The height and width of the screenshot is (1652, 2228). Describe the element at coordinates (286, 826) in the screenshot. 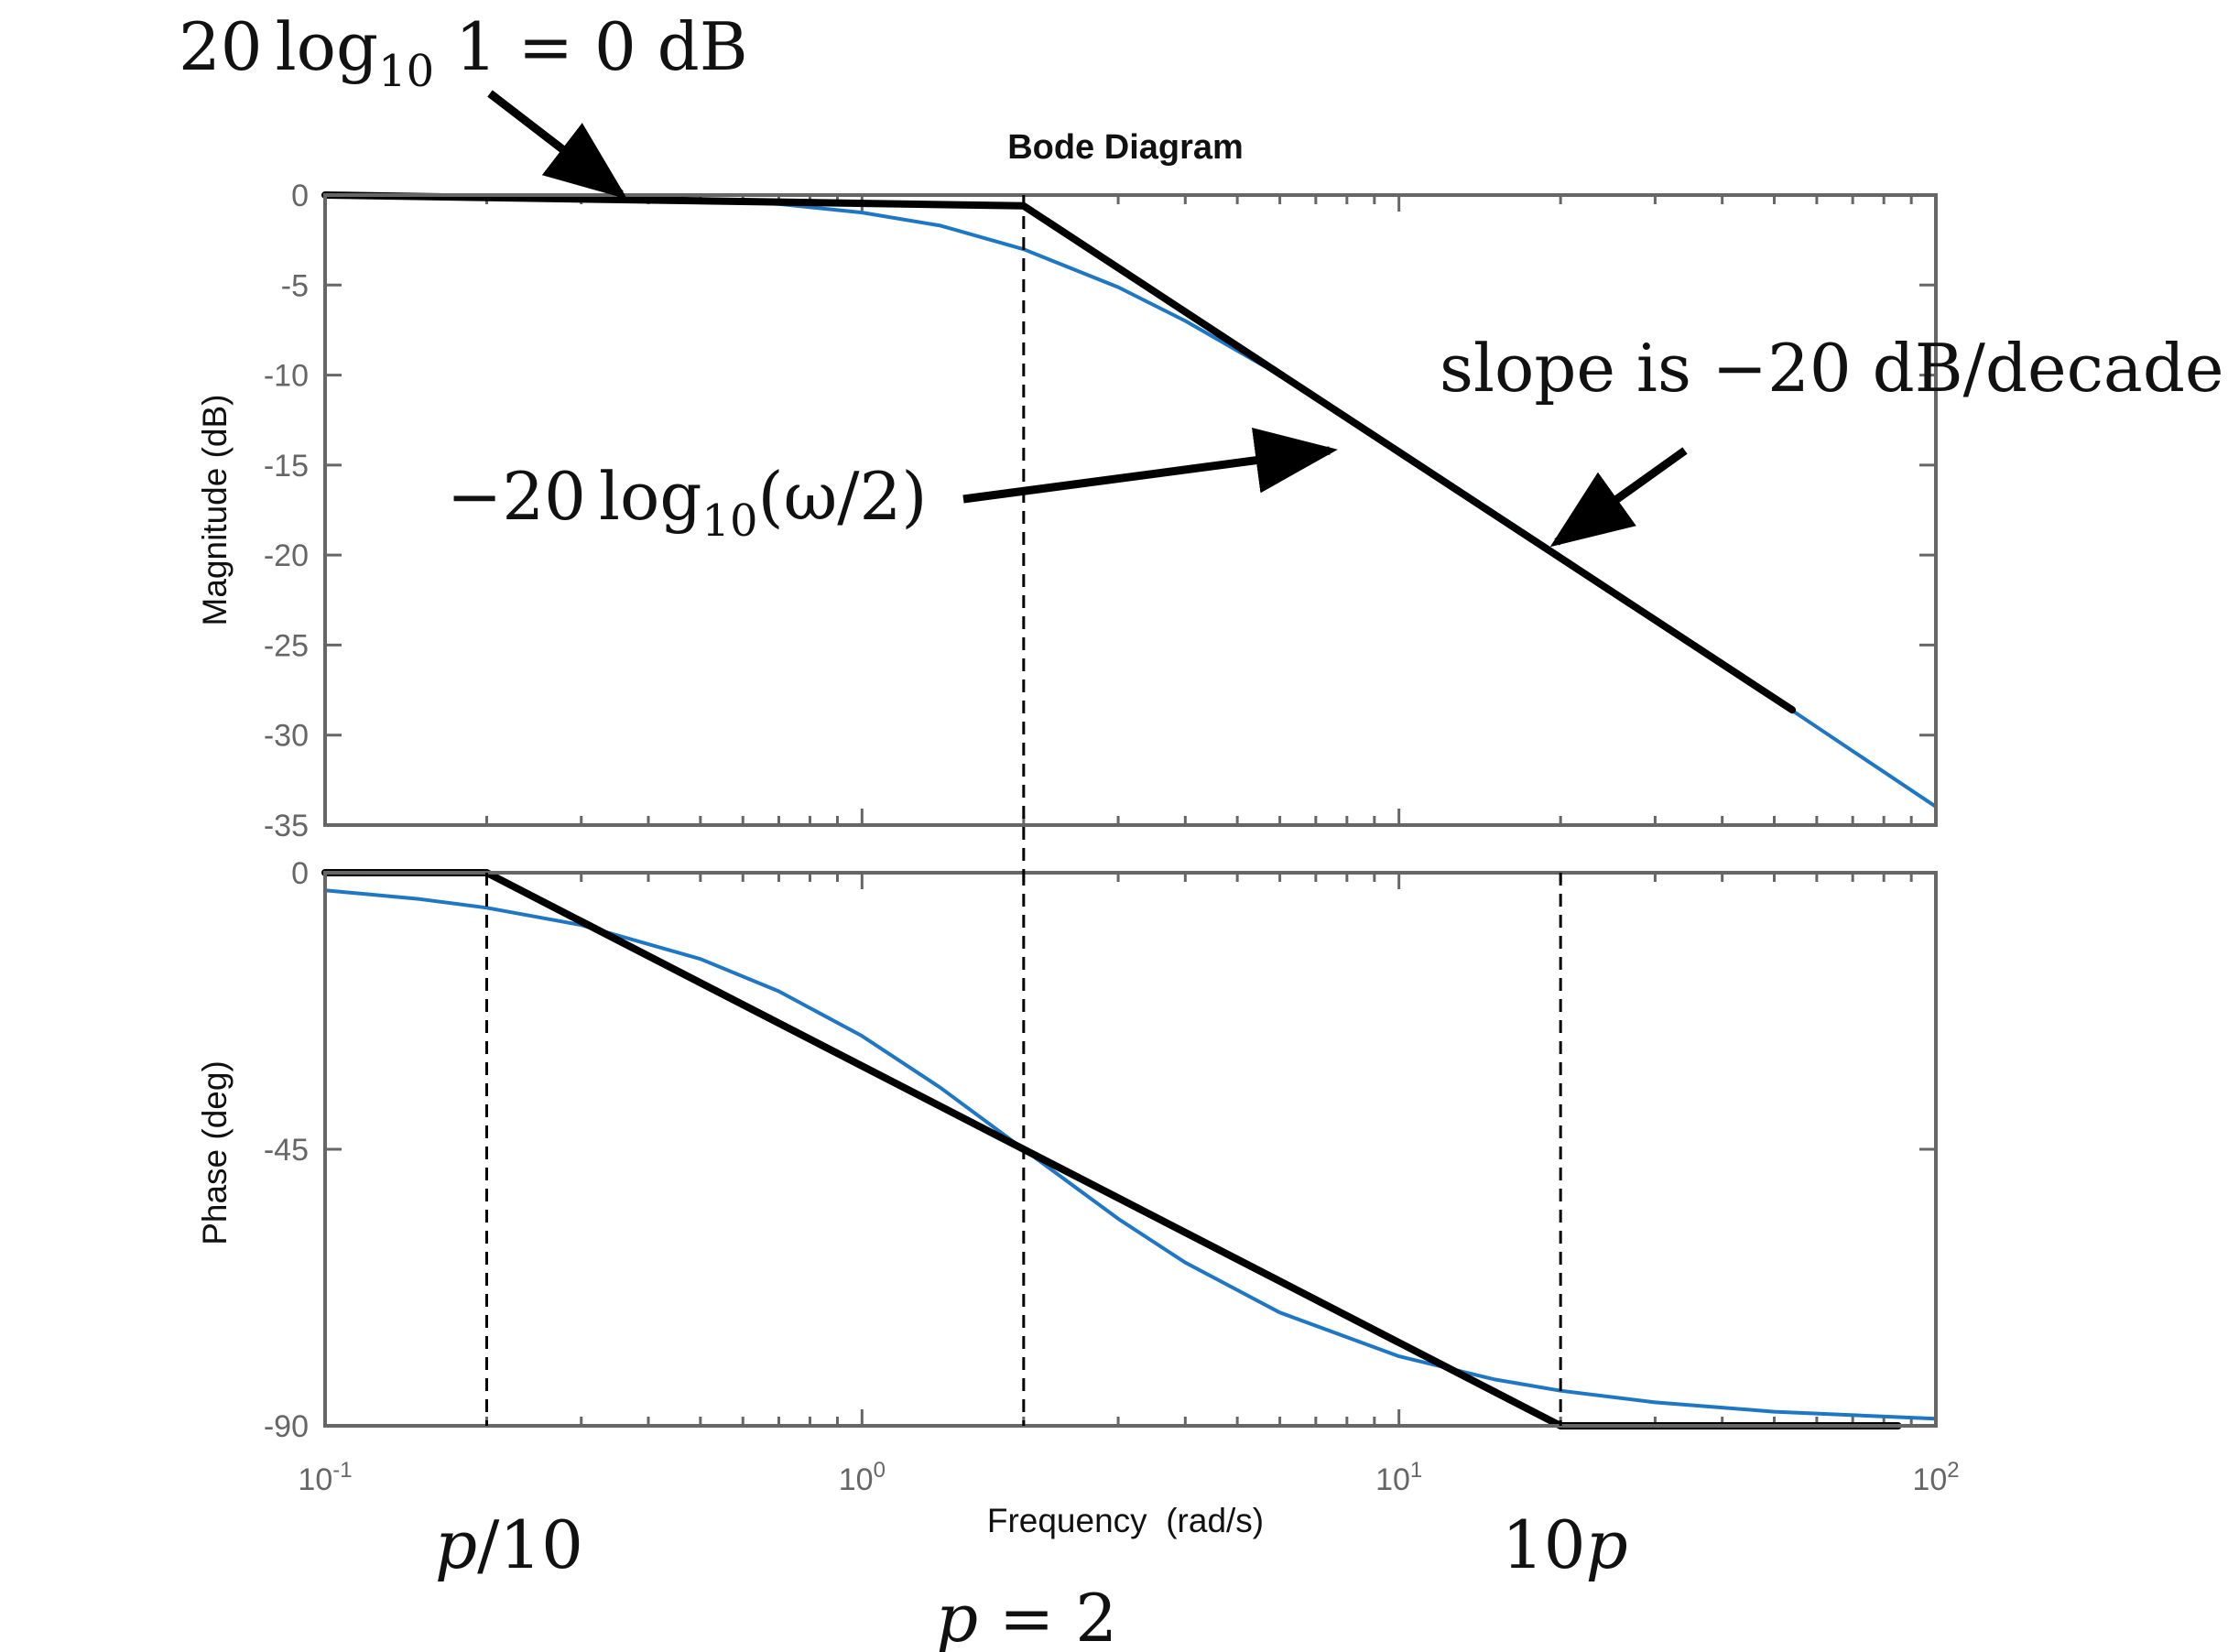

I see `magnitude-y-tick-label: -35` at that location.